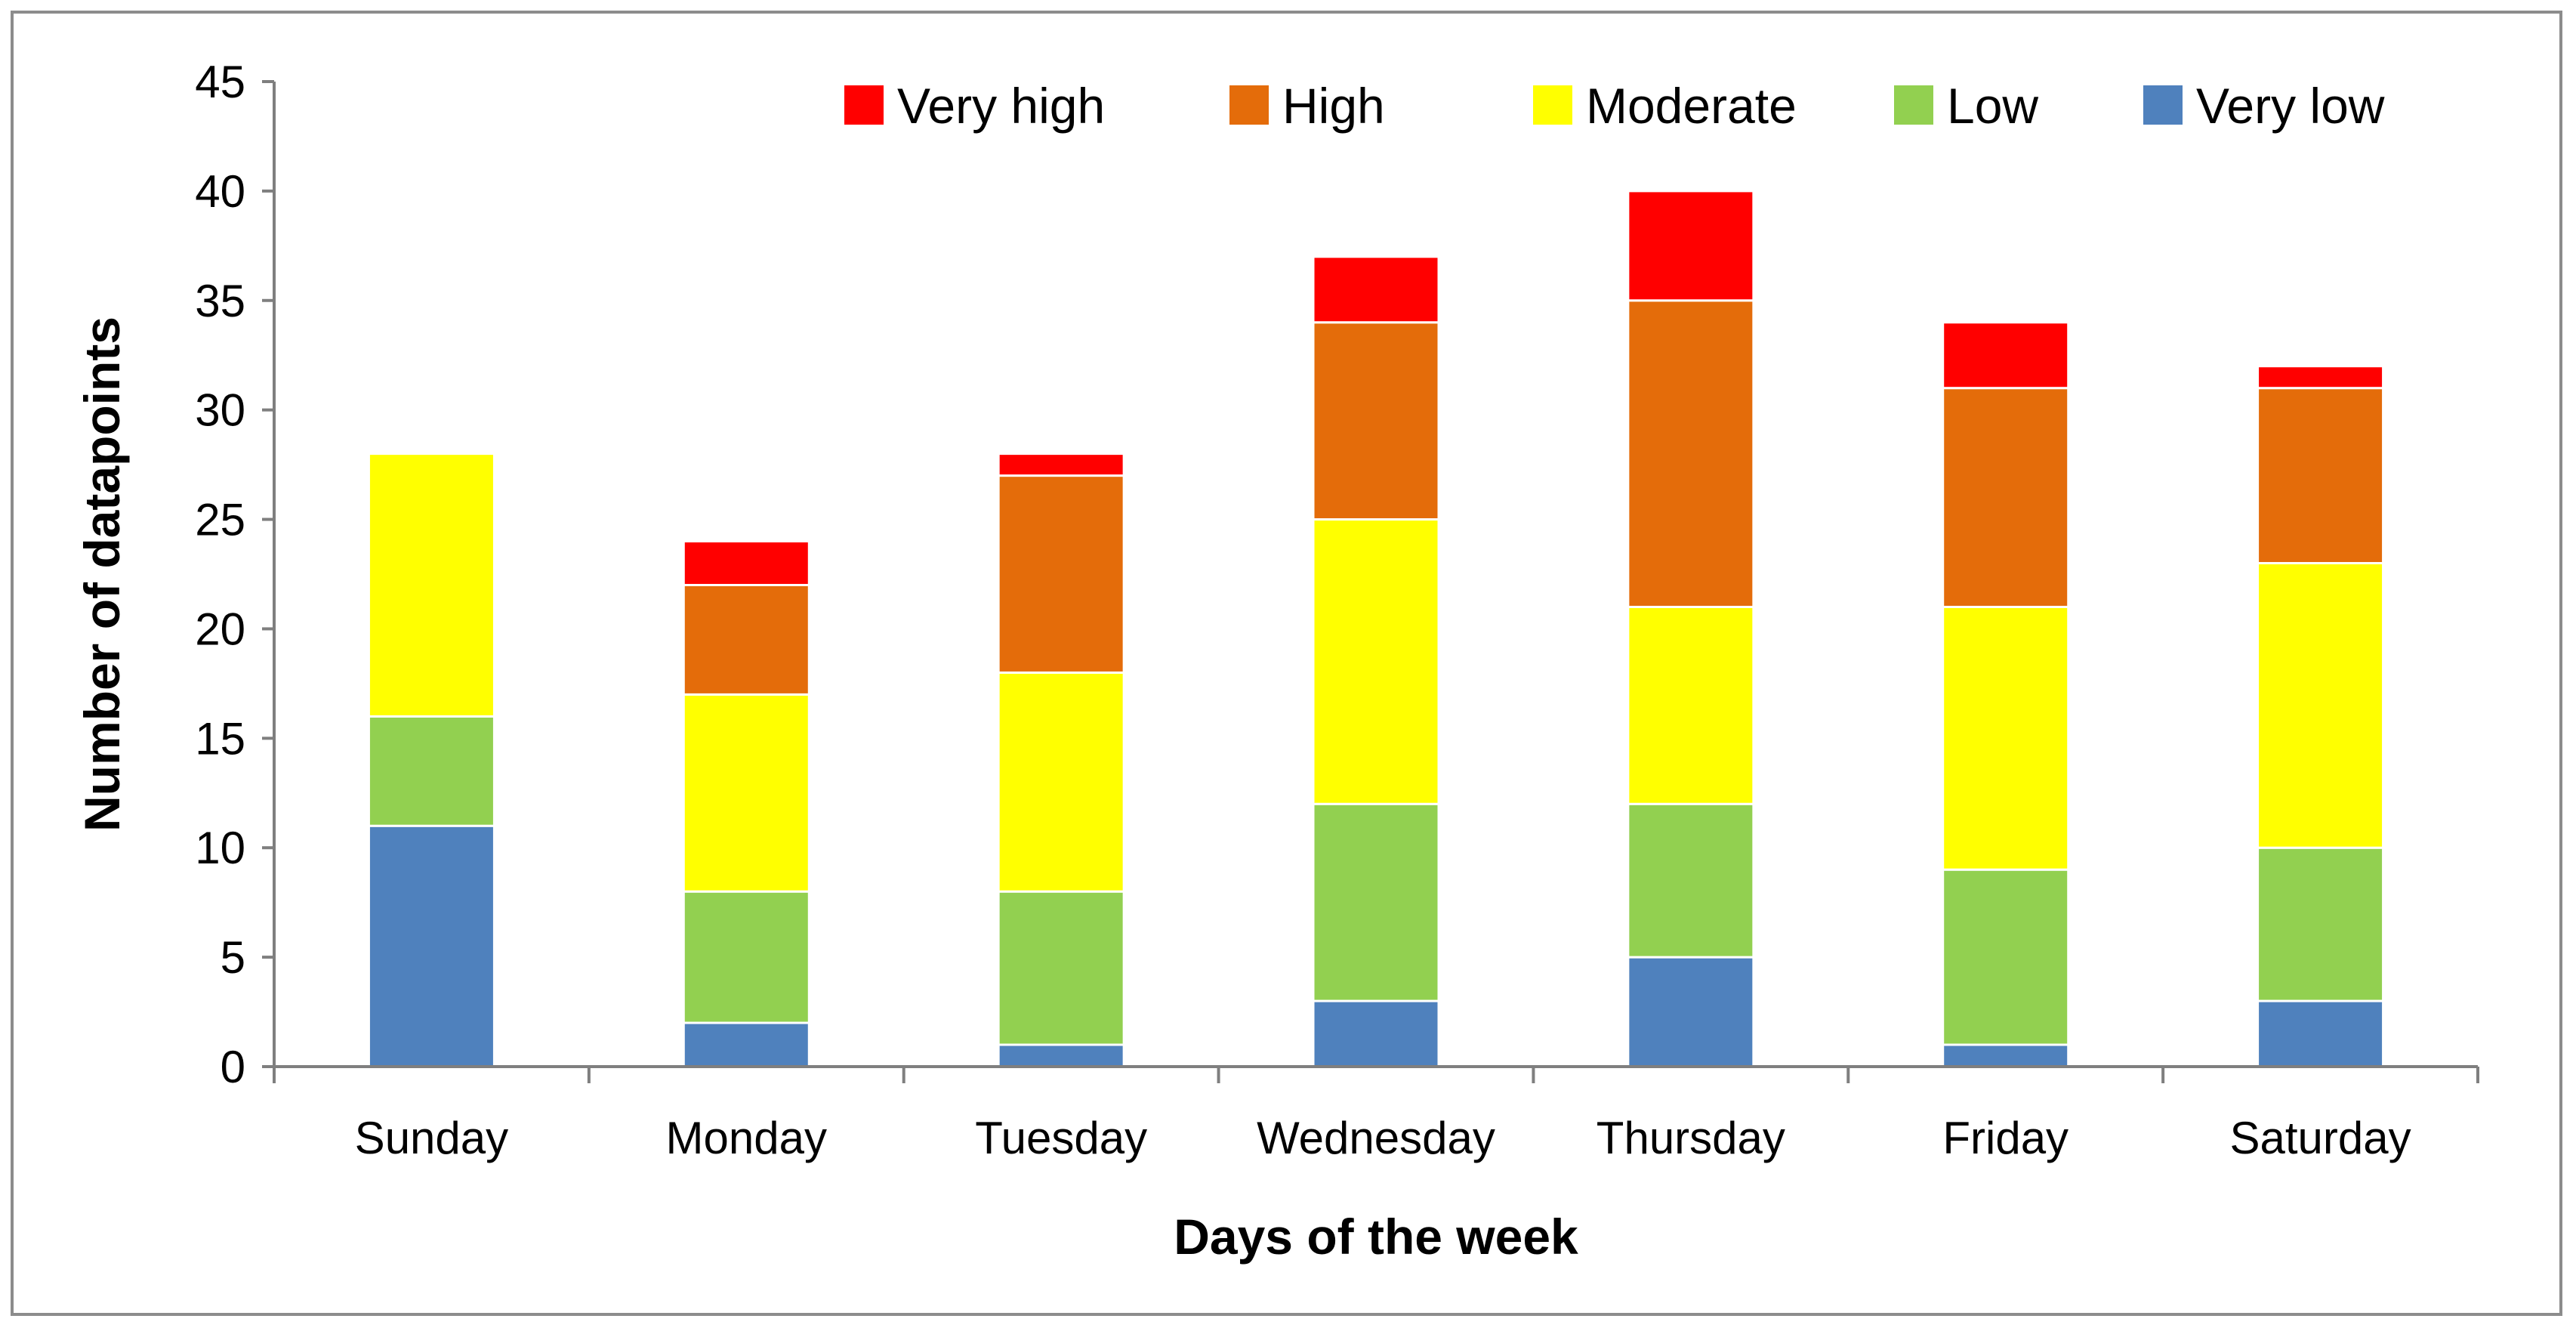 This screenshot has height=1328, width=2576. I want to click on legend-swatch-high, so click(1249, 105).